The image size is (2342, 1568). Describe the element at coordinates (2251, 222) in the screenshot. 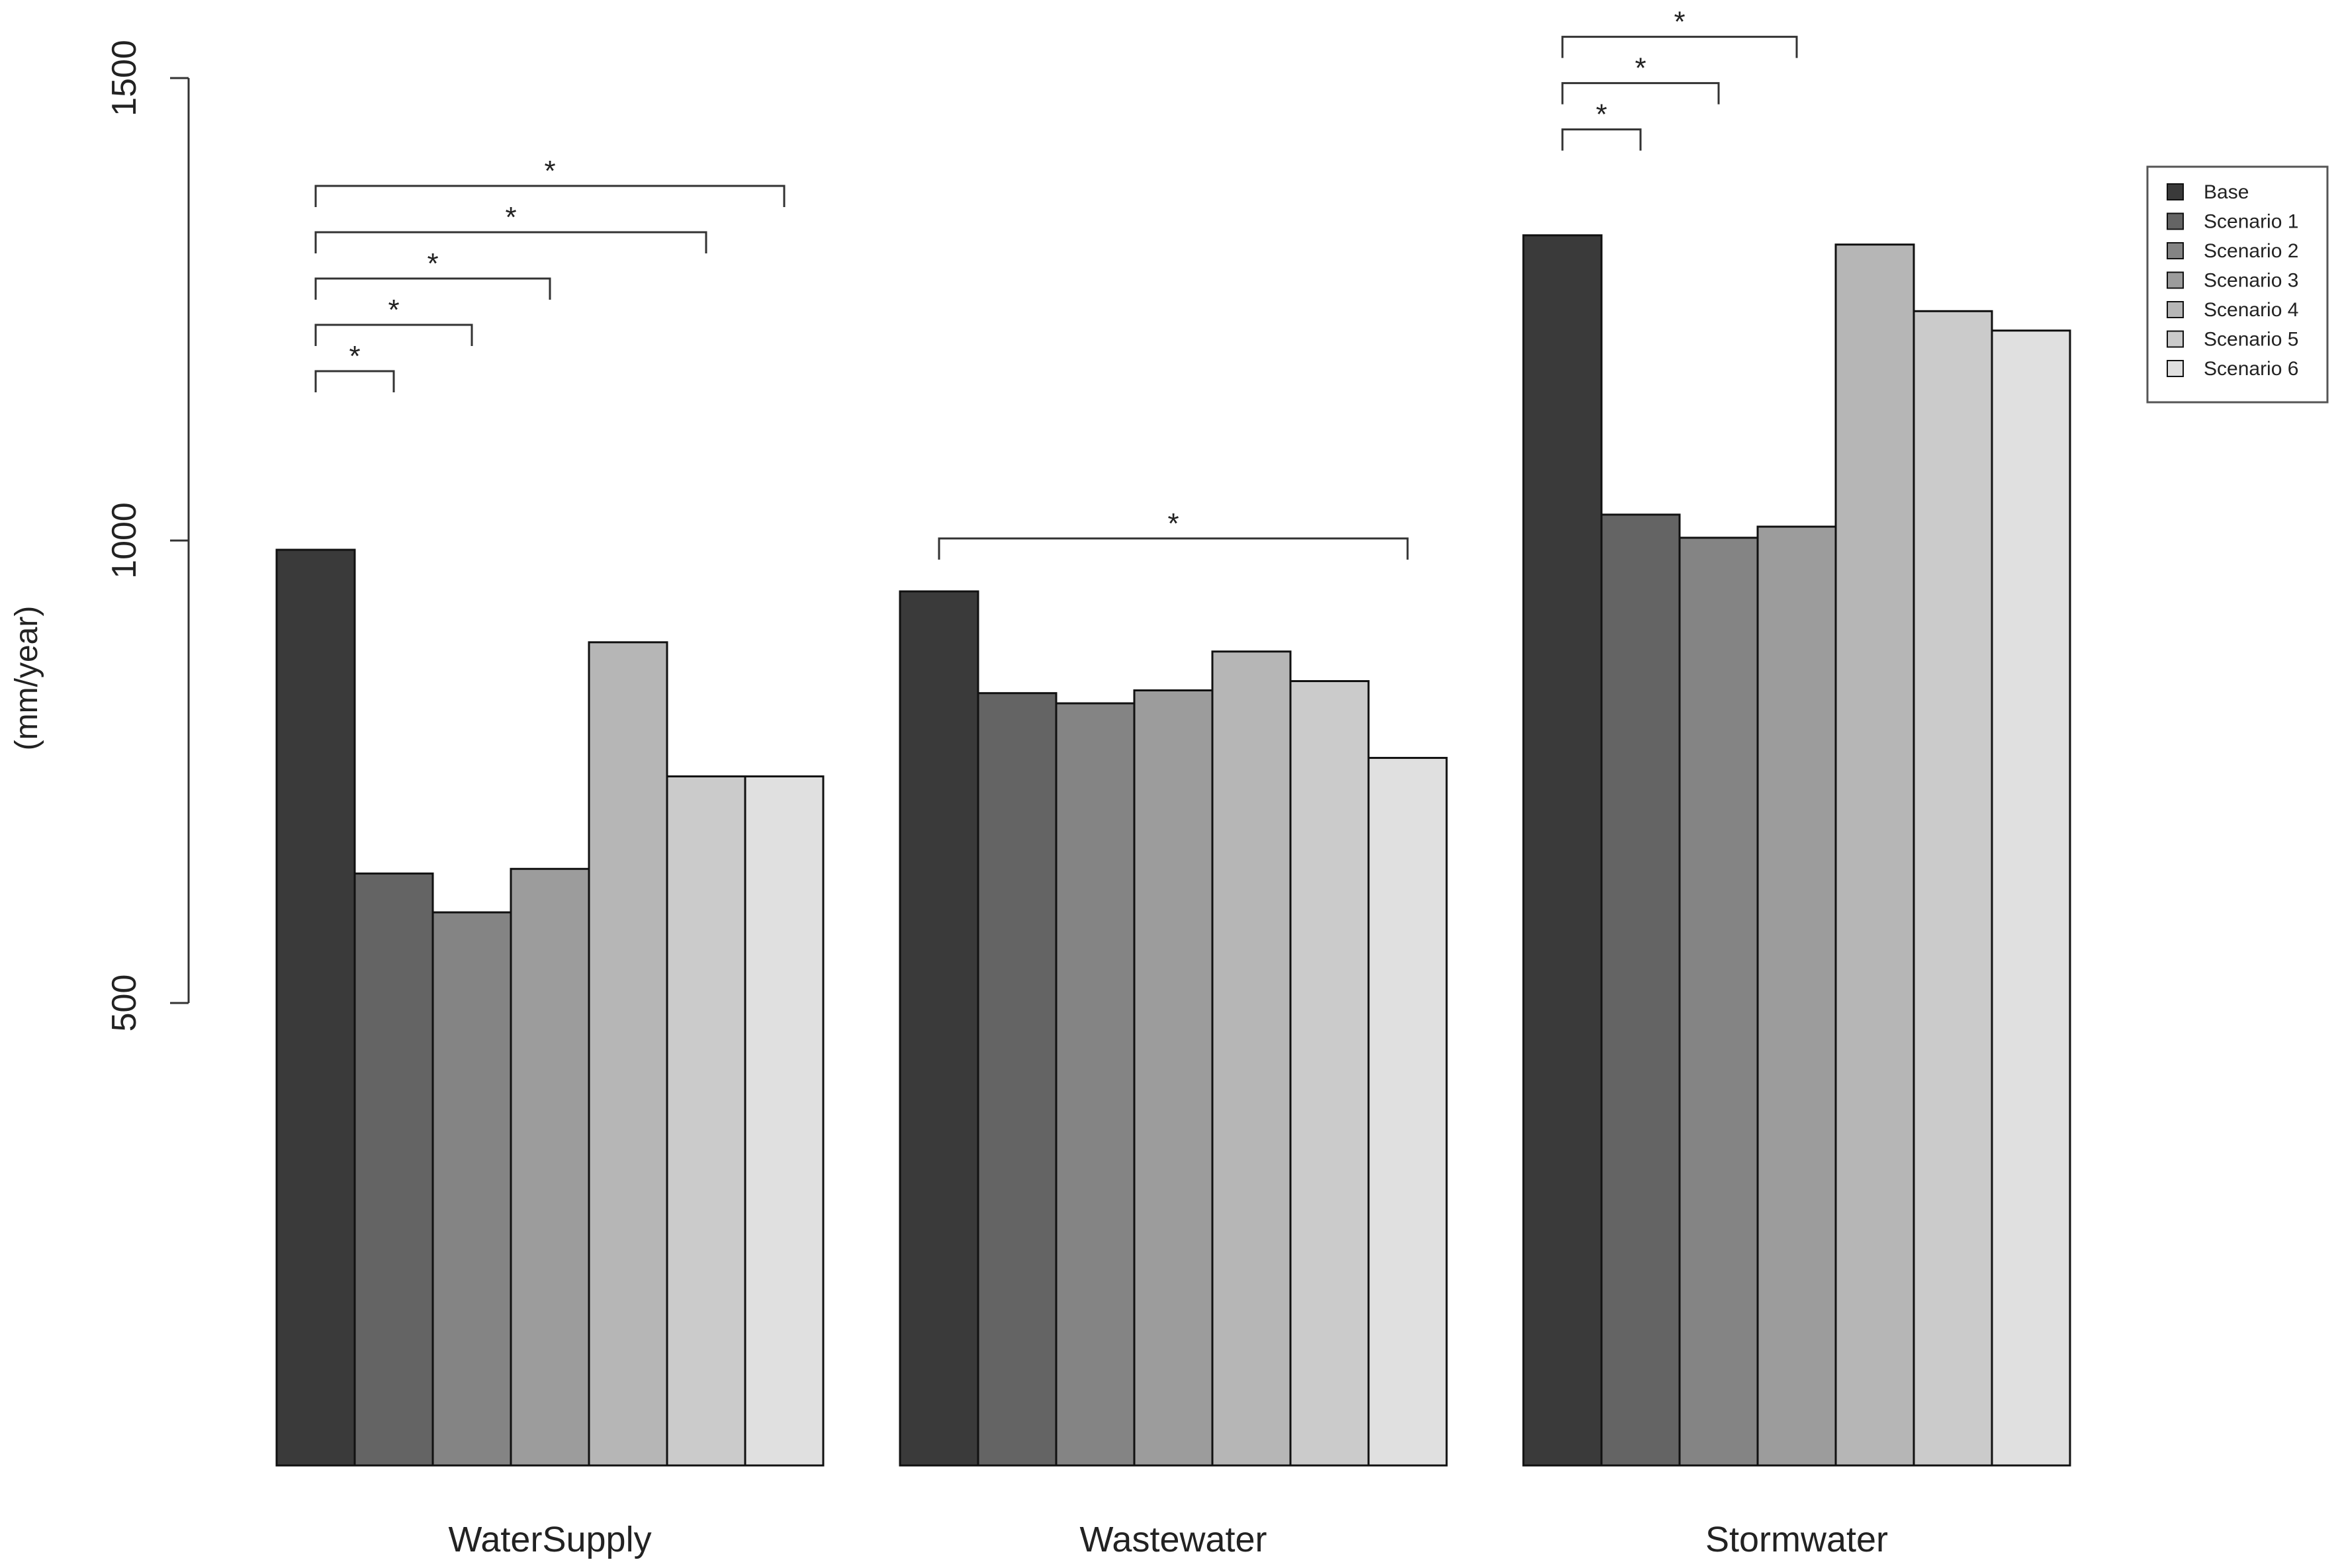

I see `legend-label-scenario-1: Scenario 1` at that location.